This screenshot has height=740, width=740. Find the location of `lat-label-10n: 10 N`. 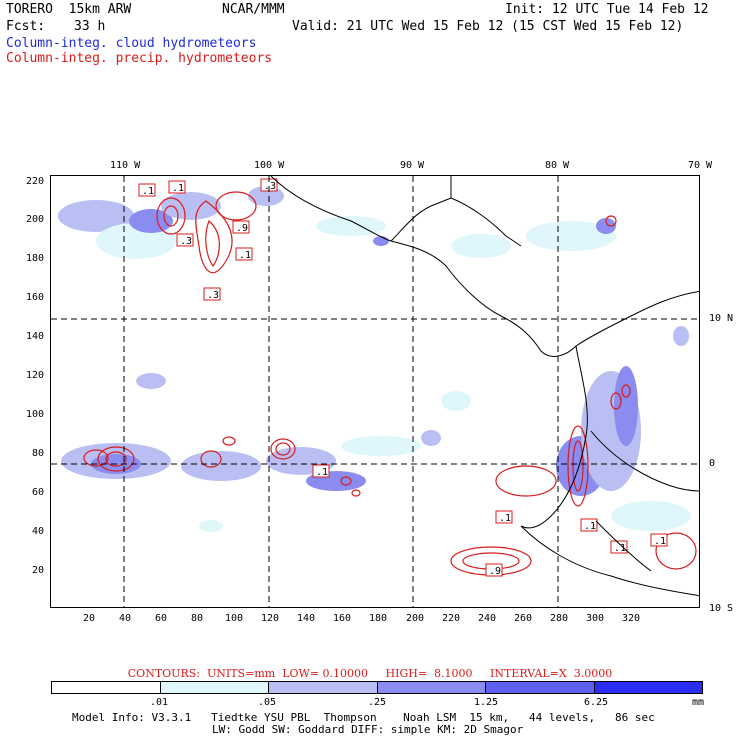

lat-label-10n: 10 N is located at coordinates (721, 318).